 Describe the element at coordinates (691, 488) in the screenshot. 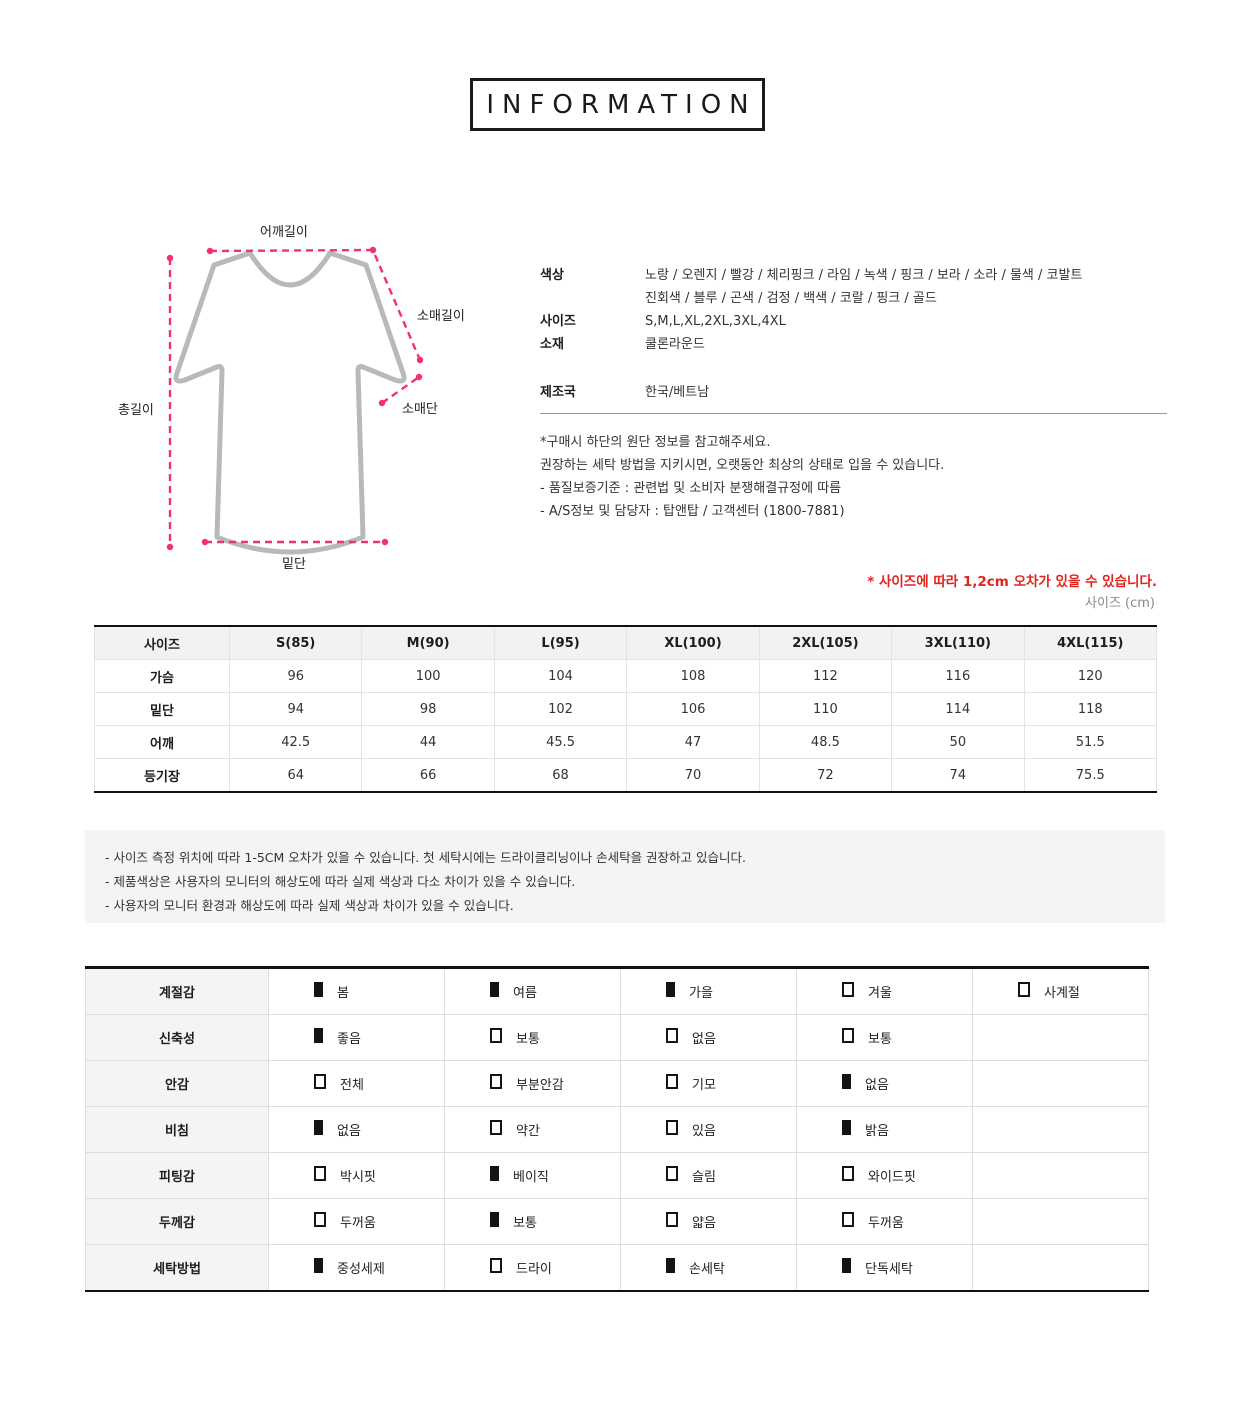

I see `care-note-line: - 품질보증기준 : 관련법 및 소비자 분쟁해결규정에 따름` at that location.